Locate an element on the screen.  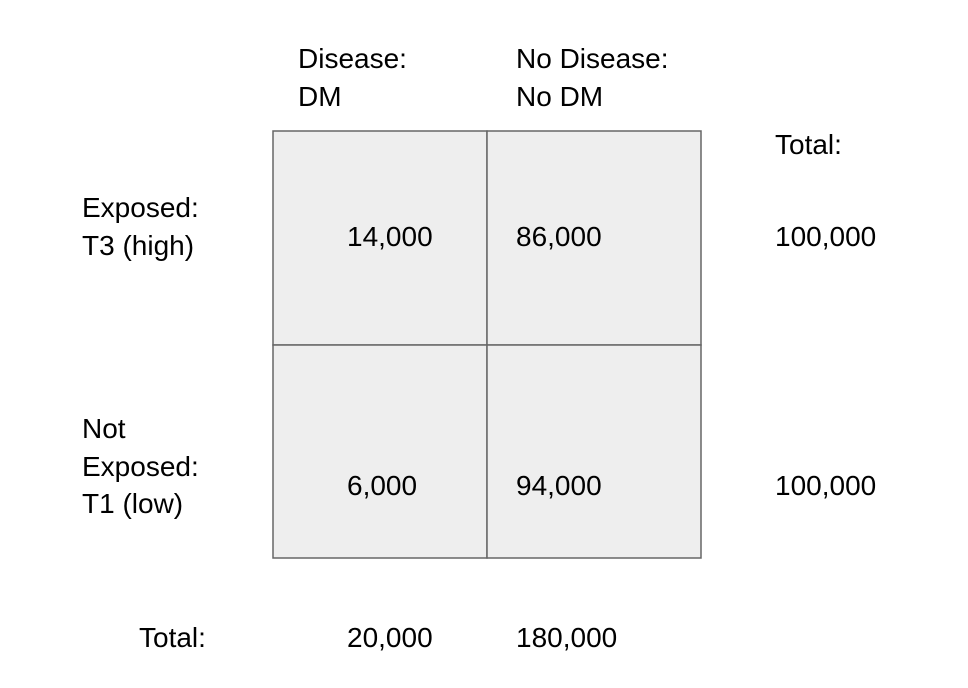
row-label: T3 (high) is located at coordinates (138, 245).